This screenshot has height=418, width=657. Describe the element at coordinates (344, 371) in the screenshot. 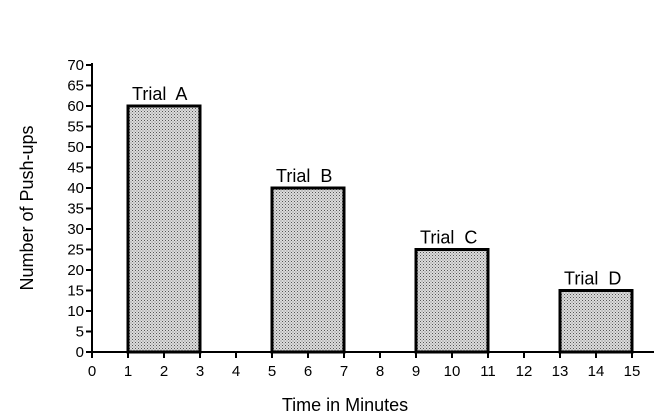

I see `x-tick-label: 7` at that location.